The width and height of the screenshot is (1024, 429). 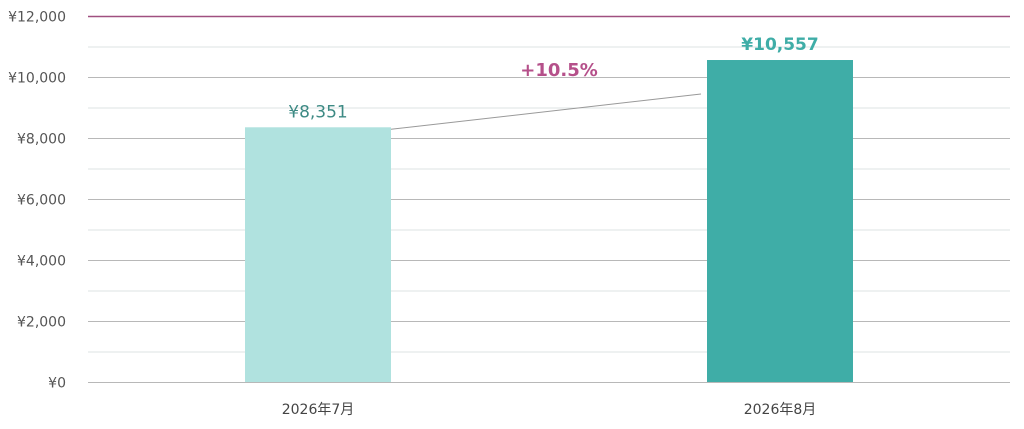 What do you see at coordinates (41, 262) in the screenshot?
I see `y-tick-label: ¥4,000` at bounding box center [41, 262].